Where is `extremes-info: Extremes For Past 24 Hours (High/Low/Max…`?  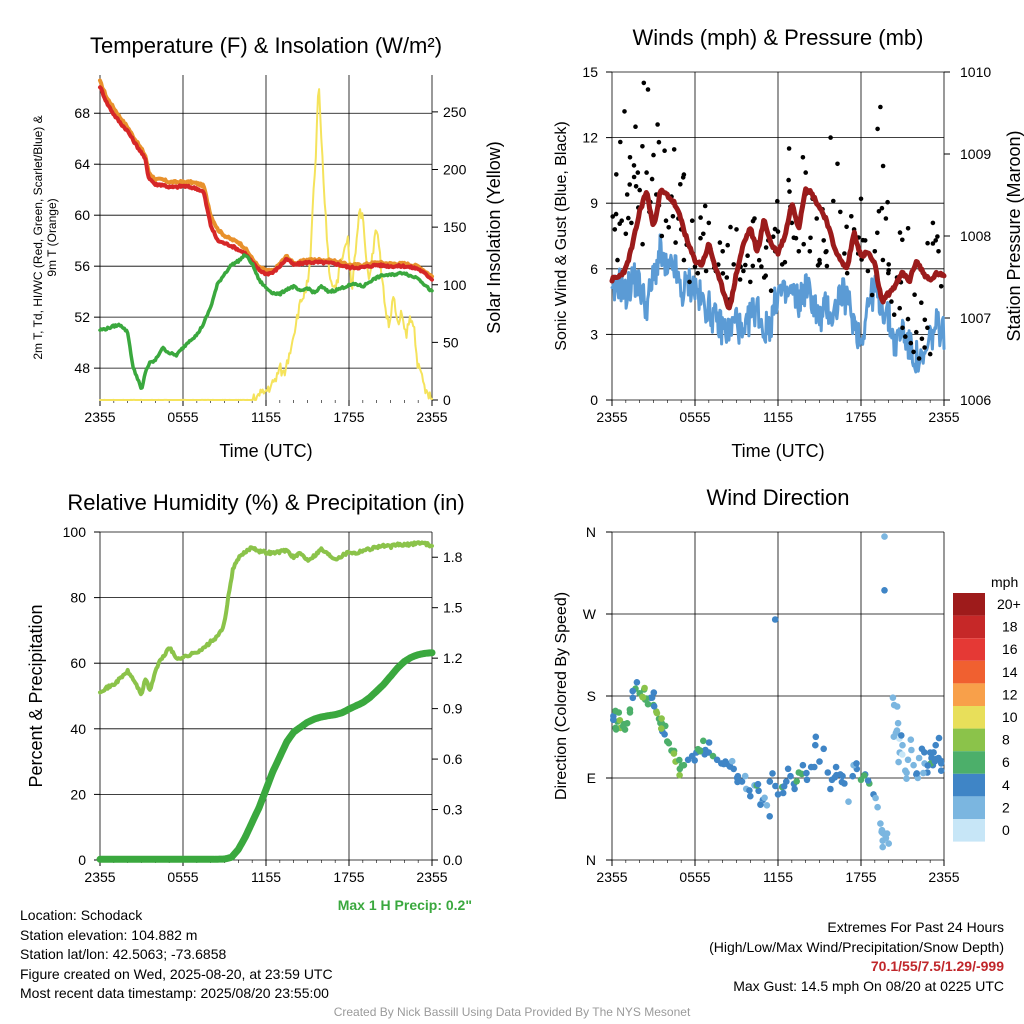
extremes-info: Extremes For Past 24 Hours (High/Low/Max… is located at coordinates (856, 957).